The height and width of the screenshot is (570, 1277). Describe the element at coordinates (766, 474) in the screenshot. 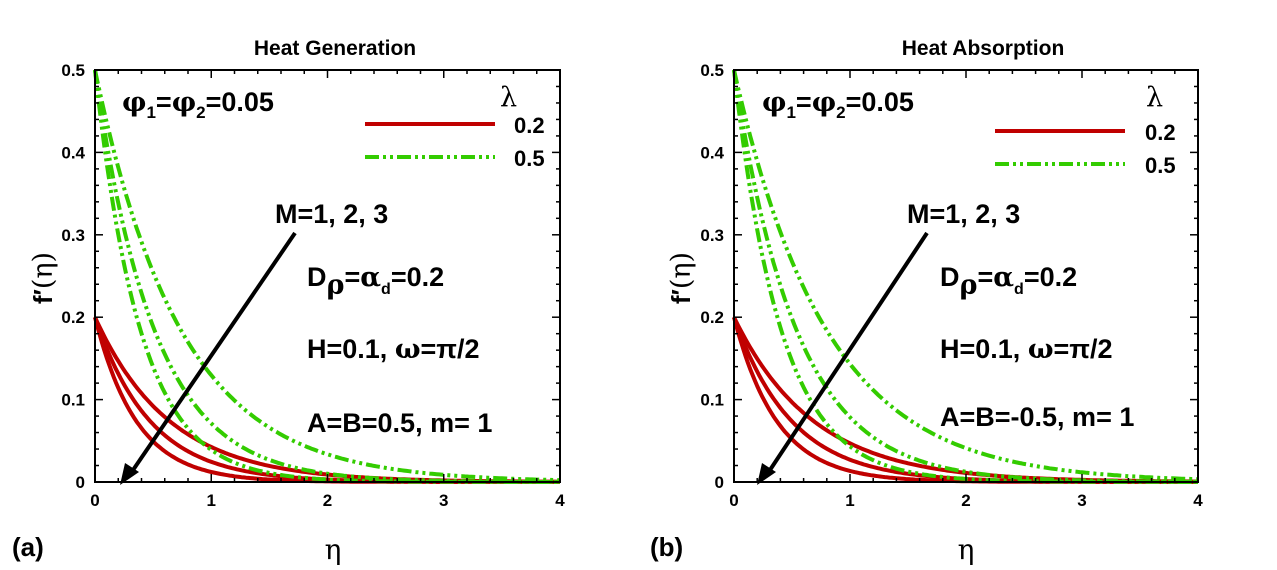

I see `panel-b-arrow-head` at that location.